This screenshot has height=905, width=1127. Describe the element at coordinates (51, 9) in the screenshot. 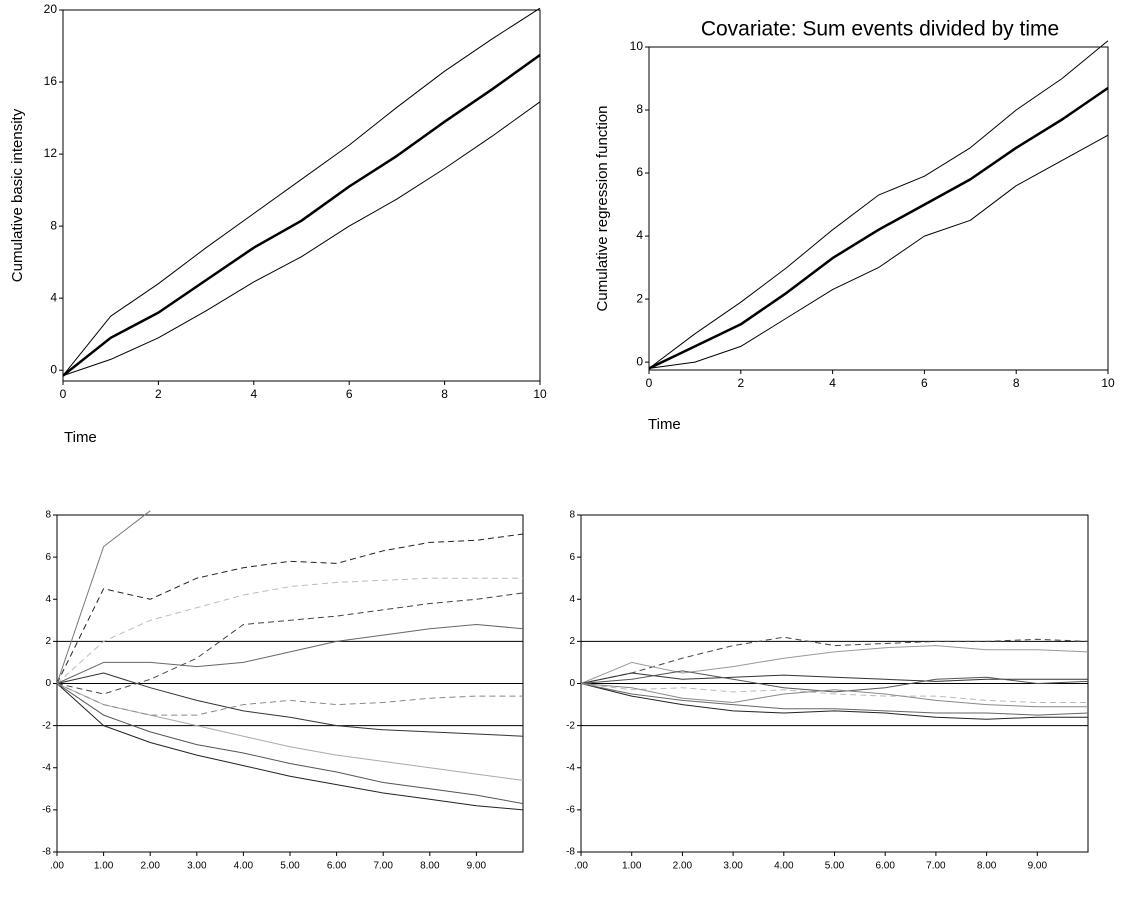

I see `y-tick-label: 20` at that location.